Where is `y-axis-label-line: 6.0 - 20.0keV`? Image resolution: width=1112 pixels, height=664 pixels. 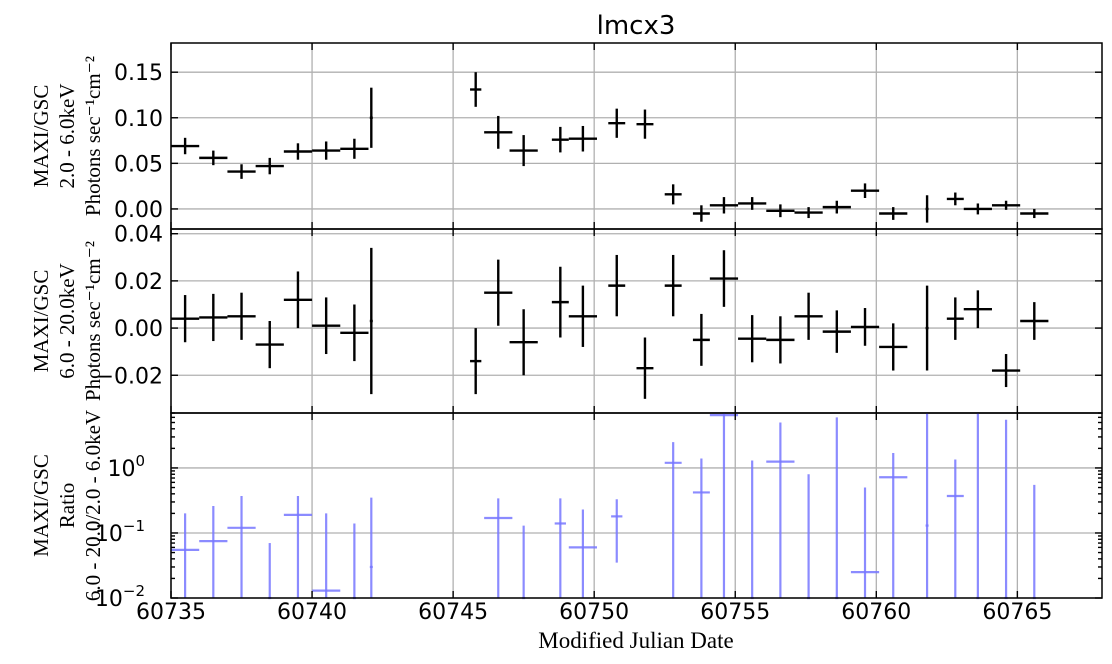 y-axis-label-line: 6.0 - 20.0keV is located at coordinates (67, 320).